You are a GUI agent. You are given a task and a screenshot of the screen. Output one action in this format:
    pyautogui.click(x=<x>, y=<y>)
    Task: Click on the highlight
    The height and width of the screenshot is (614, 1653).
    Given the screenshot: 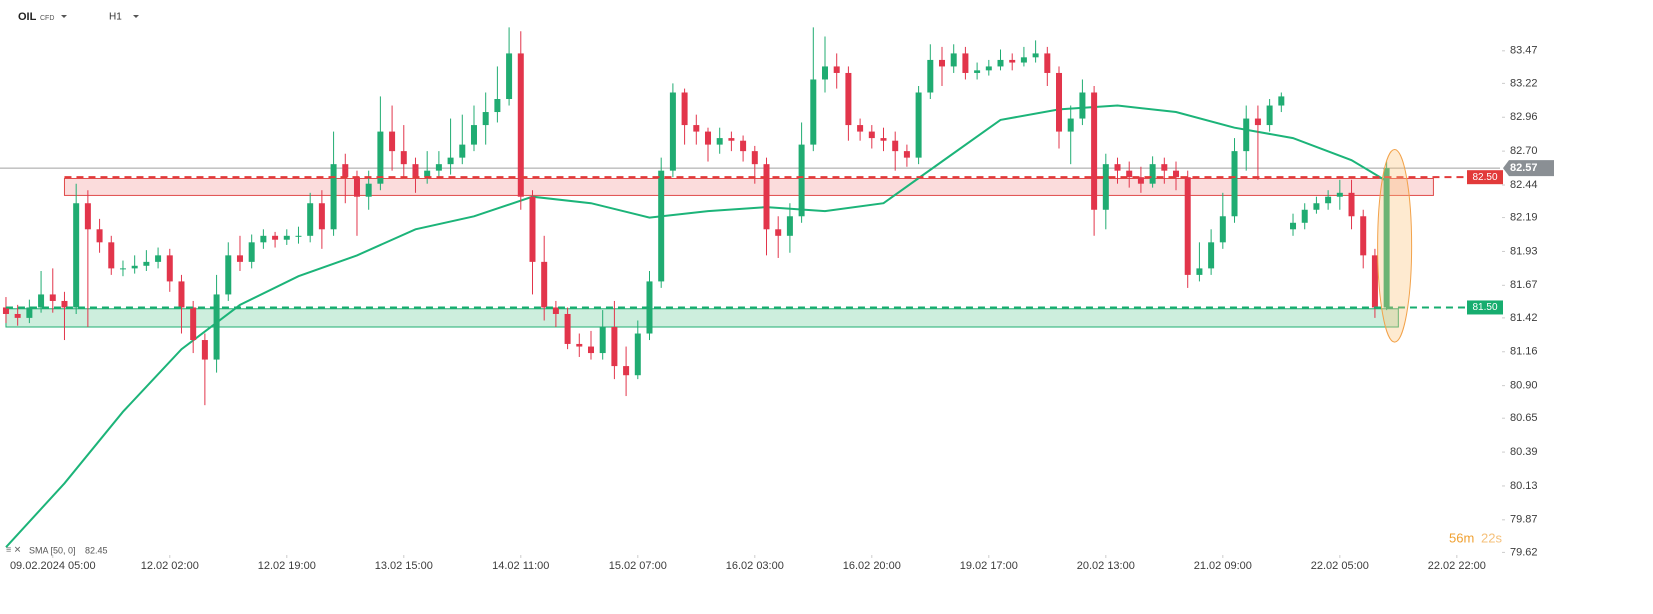 What is the action you would take?
    pyautogui.click(x=1395, y=246)
    